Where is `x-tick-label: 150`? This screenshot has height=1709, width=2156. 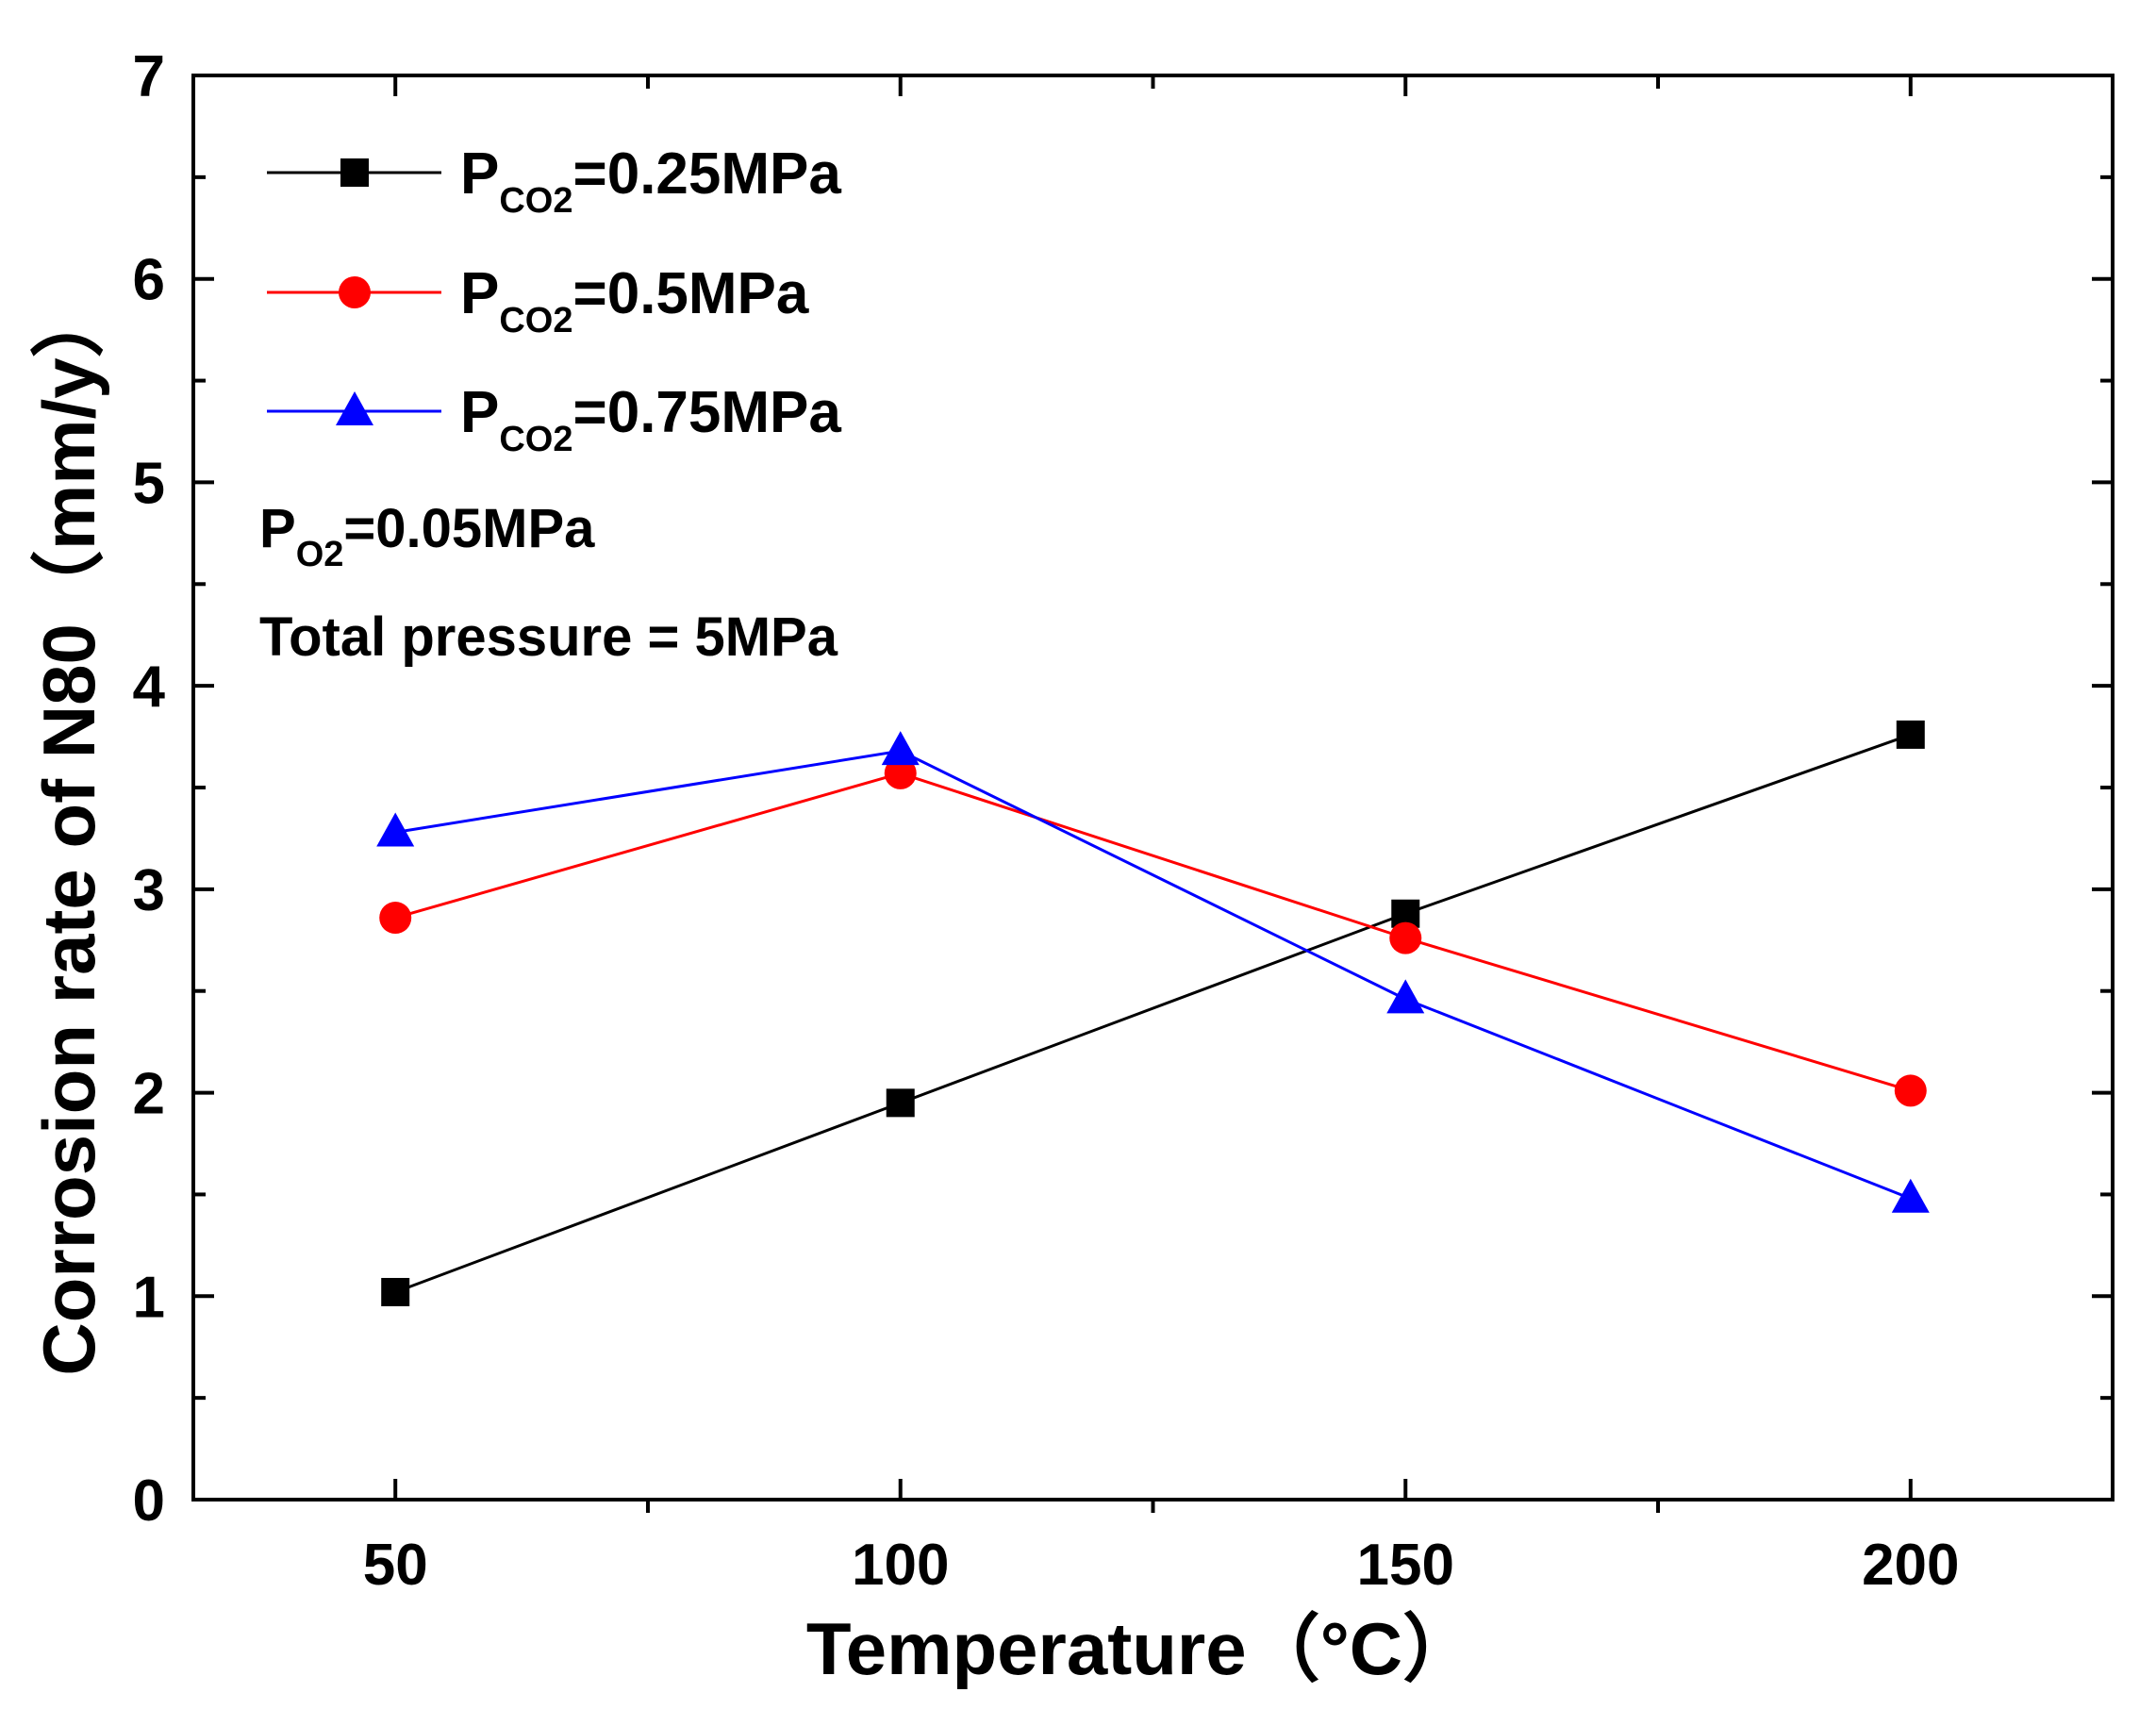 x-tick-label: 150 is located at coordinates (1405, 1565).